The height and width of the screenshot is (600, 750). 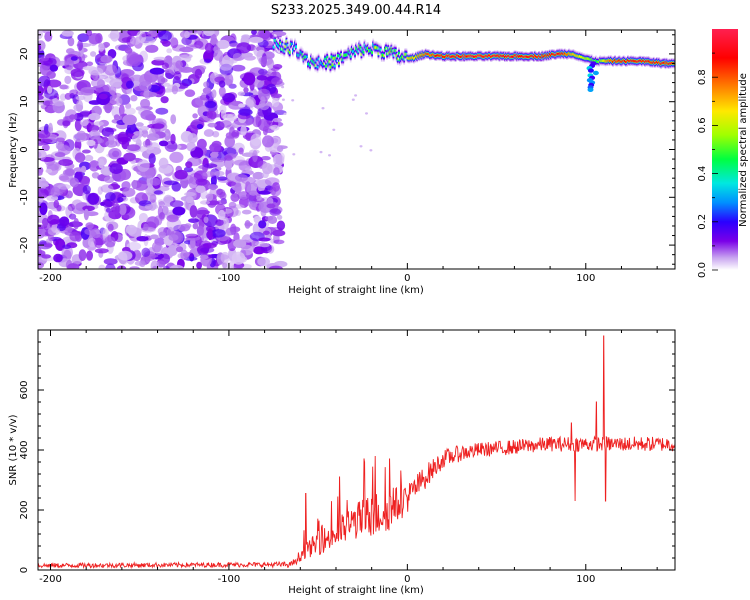 I want to click on snr-y-label: SNR (10 * v/v), so click(x=13, y=449).